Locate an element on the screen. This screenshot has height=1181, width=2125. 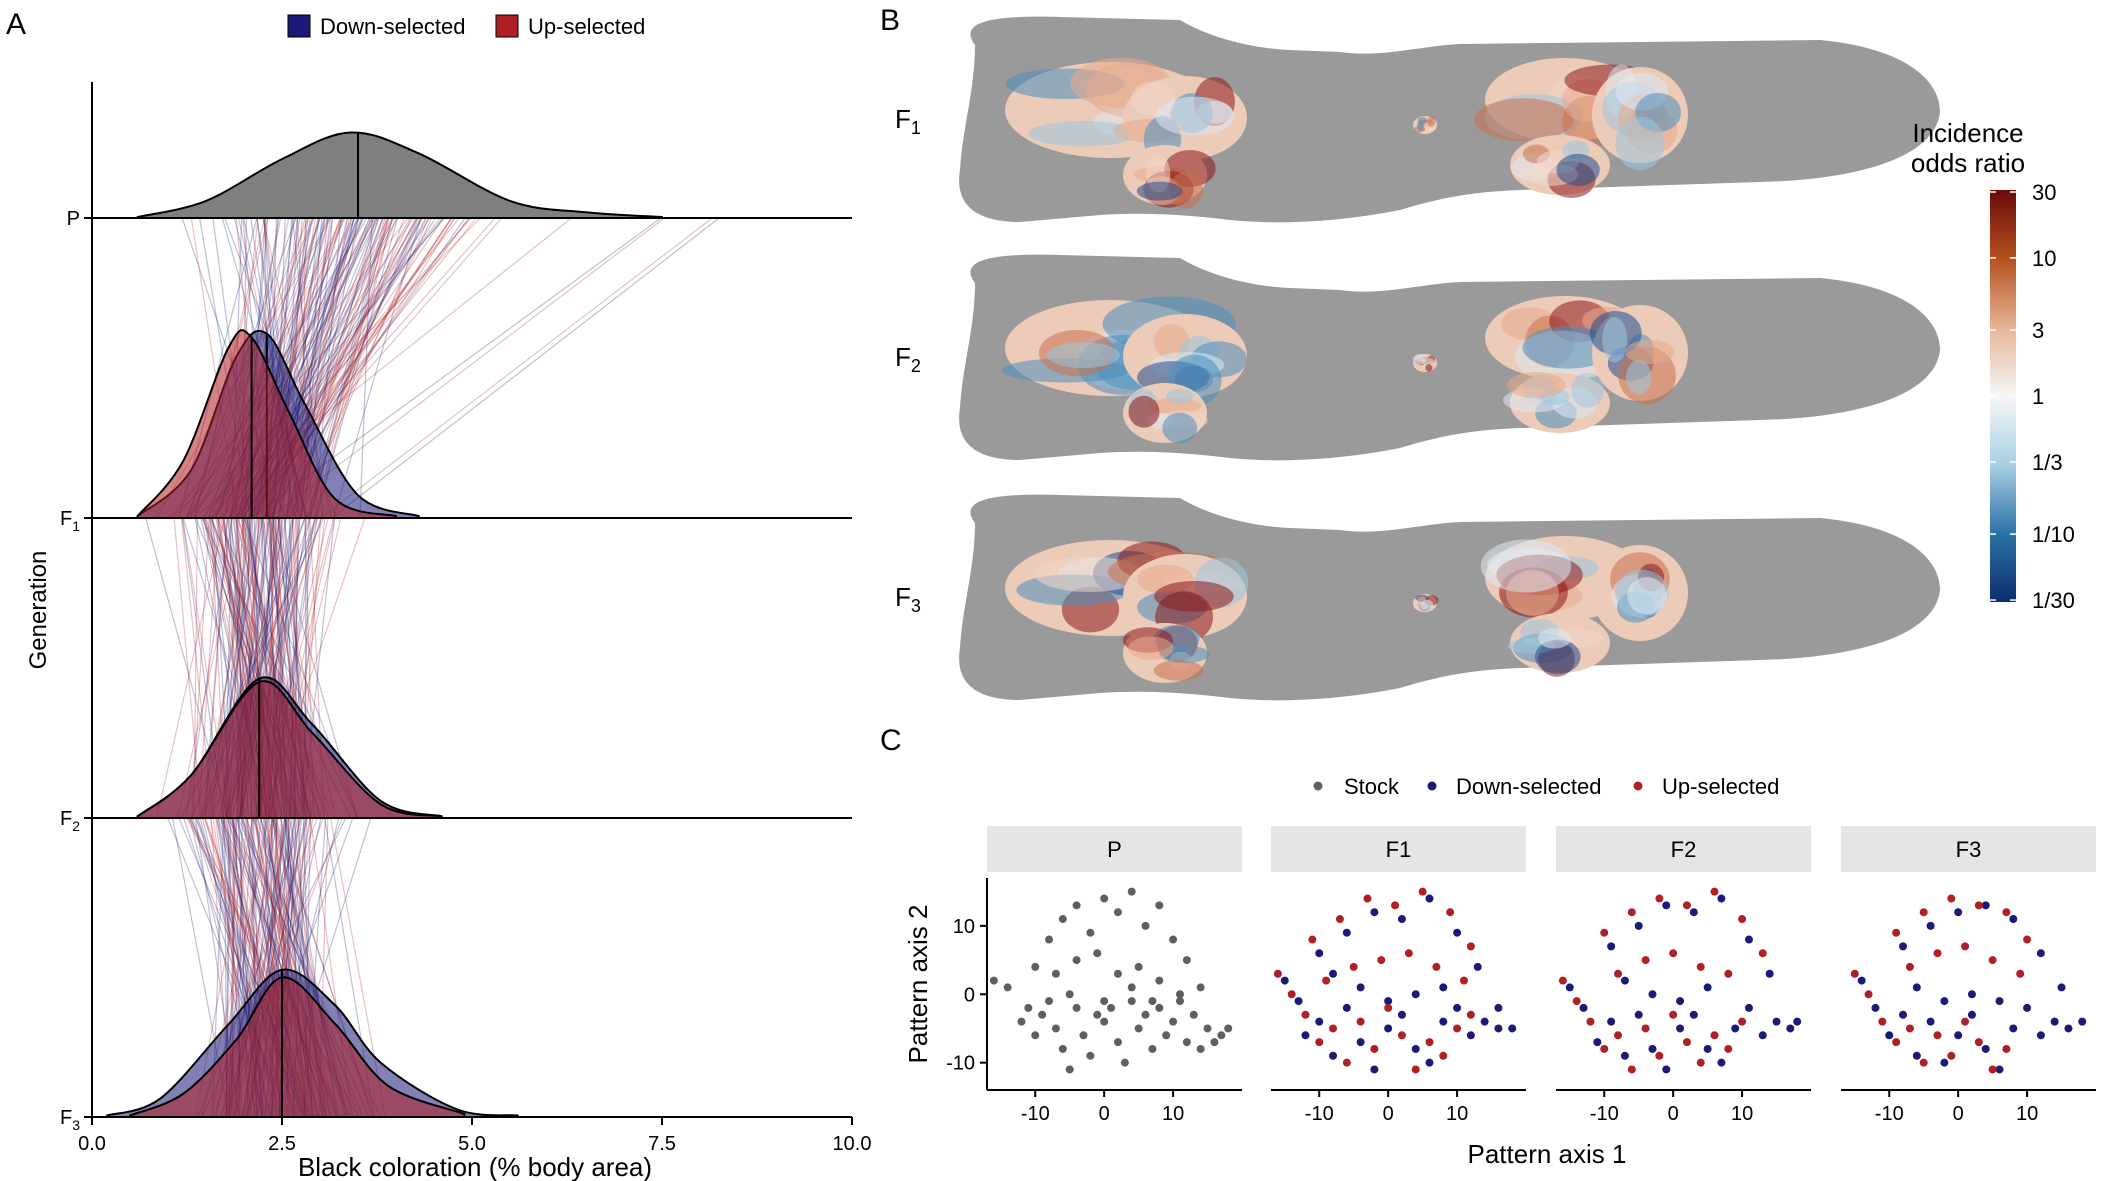
facet-strip-label: P is located at coordinates (1114, 849).